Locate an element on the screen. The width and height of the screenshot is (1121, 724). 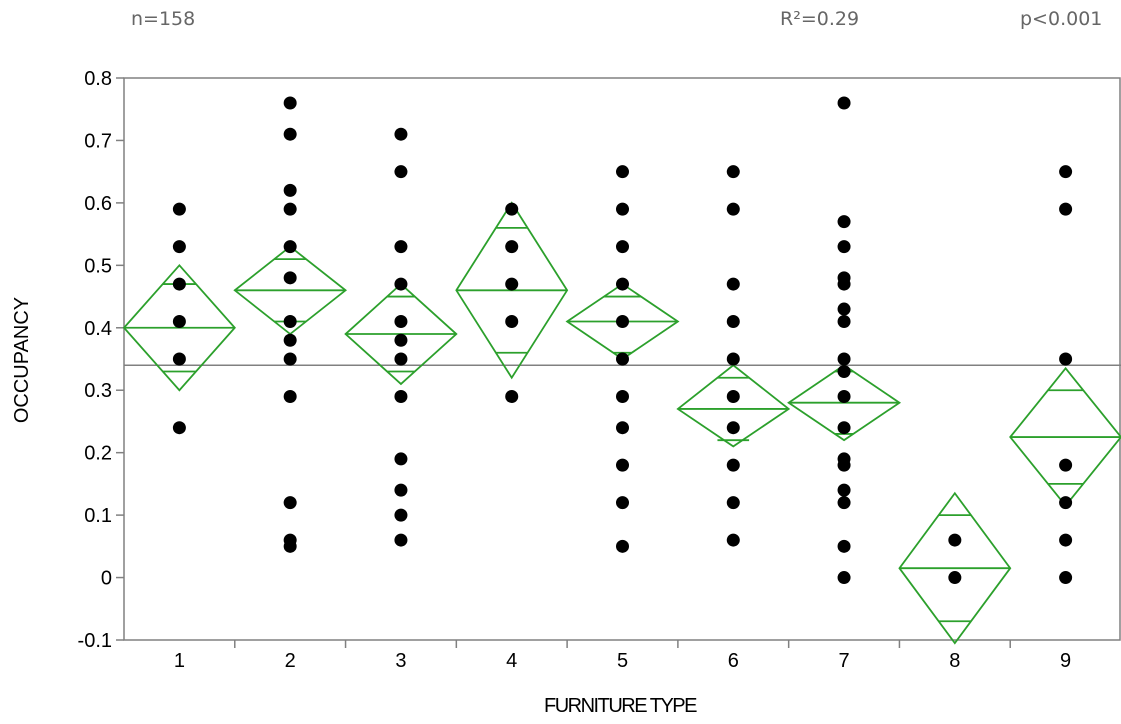
y-tick-label: 0.4 is located at coordinates (98, 329).